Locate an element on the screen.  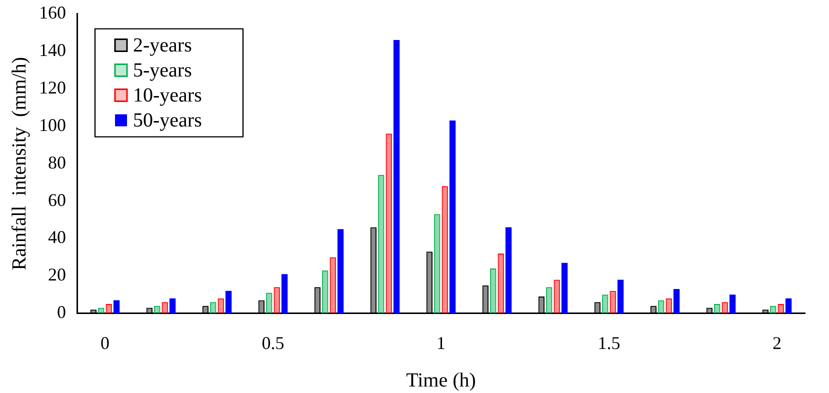
x-tick-label: 1.5 is located at coordinates (609, 342).